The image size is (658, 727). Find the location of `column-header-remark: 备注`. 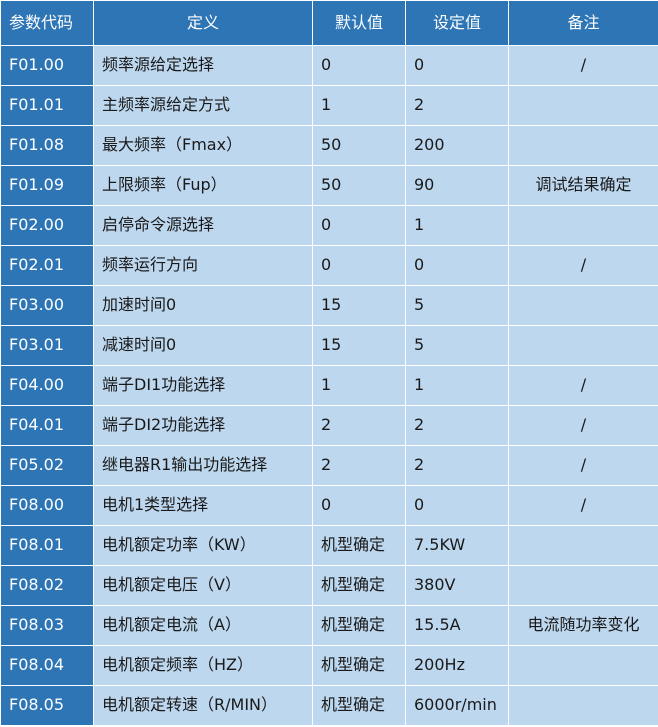

column-header-remark: 备注 is located at coordinates (583, 23).